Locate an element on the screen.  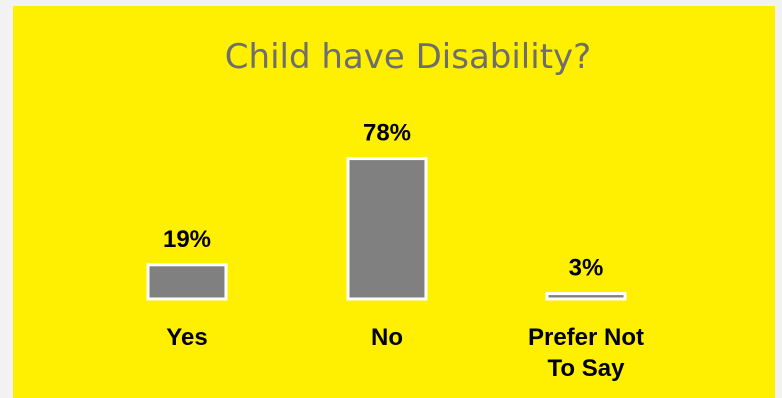
category-label-no: No is located at coordinates (387, 337).